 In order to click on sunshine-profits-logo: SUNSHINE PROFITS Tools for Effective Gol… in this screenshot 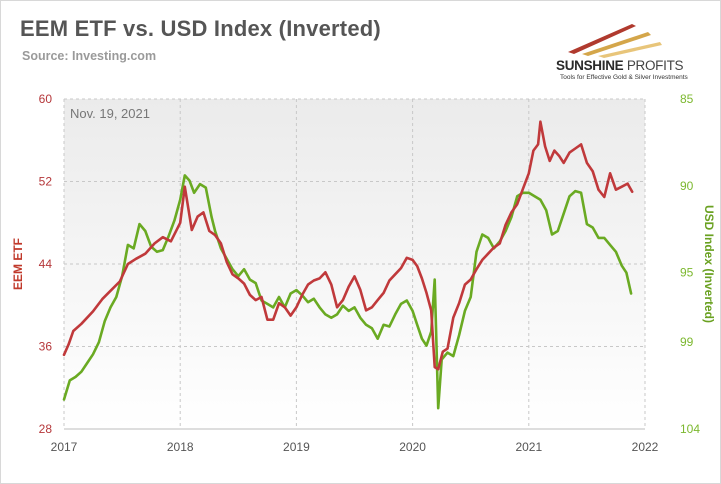, I will do `click(627, 53)`.